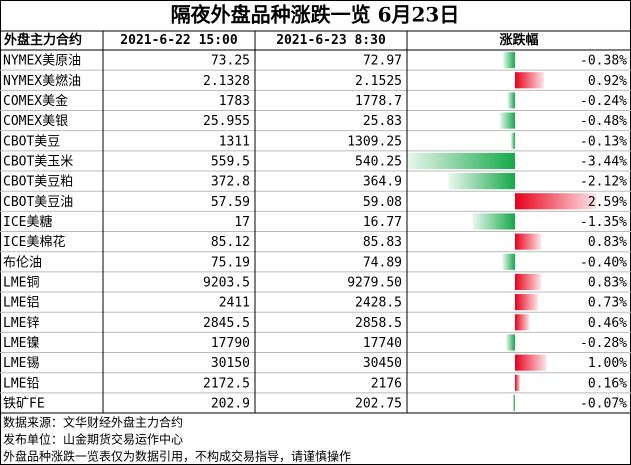  I want to click on prev-cell: 2411, so click(234, 303).